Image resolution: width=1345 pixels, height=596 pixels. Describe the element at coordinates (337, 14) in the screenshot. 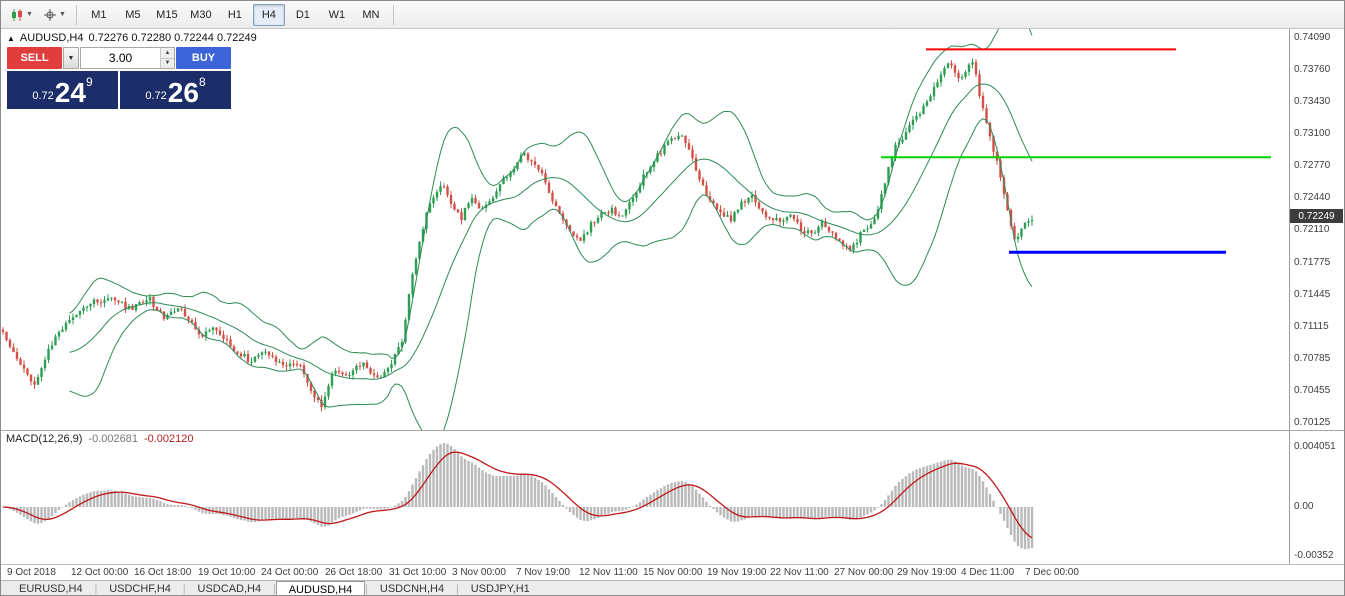

I see `timeframe-button-W1: W1` at that location.